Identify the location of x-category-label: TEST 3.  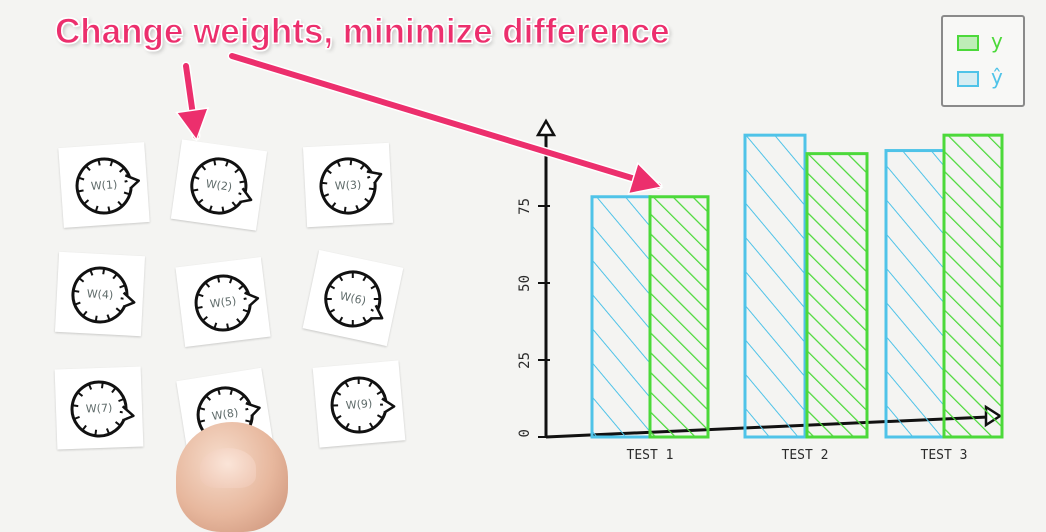
(944, 455).